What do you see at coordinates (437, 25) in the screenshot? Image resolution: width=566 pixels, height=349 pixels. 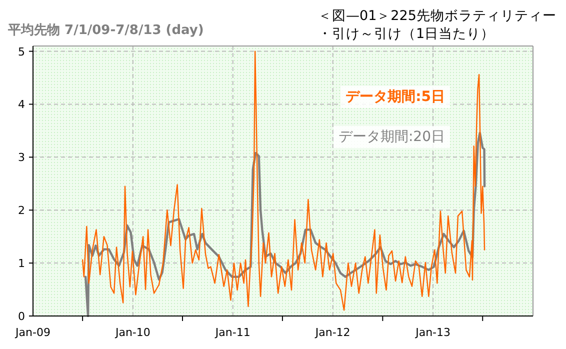 I see `chart-title: ＜図—01＞225先物ボラティリティー・引け～引け（1日当たり）` at bounding box center [437, 25].